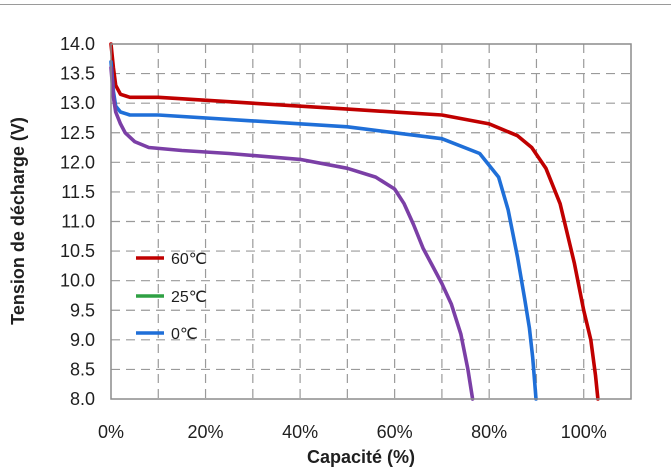 Image resolution: width=671 pixels, height=475 pixels. Describe the element at coordinates (489, 432) in the screenshot. I see `x-tick-label: 80%` at that location.